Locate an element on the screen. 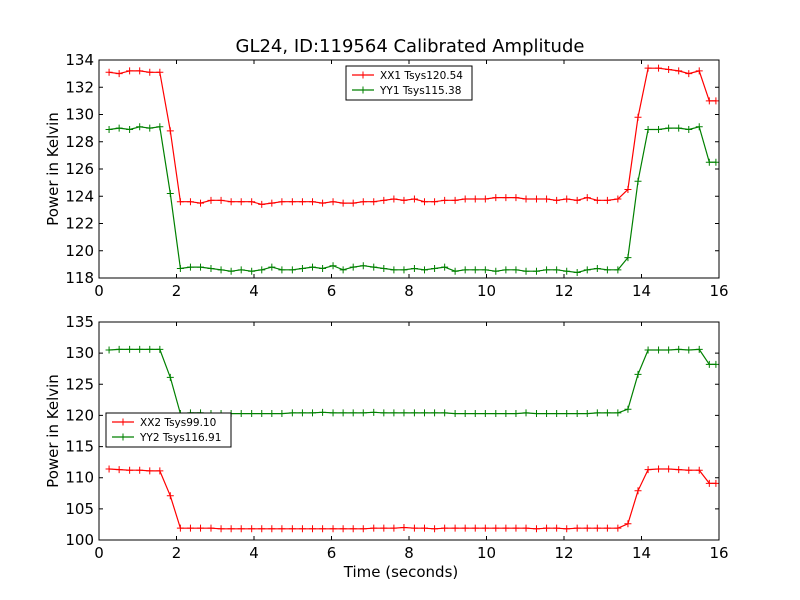  y-tick-label: 118 is located at coordinates (79, 278).